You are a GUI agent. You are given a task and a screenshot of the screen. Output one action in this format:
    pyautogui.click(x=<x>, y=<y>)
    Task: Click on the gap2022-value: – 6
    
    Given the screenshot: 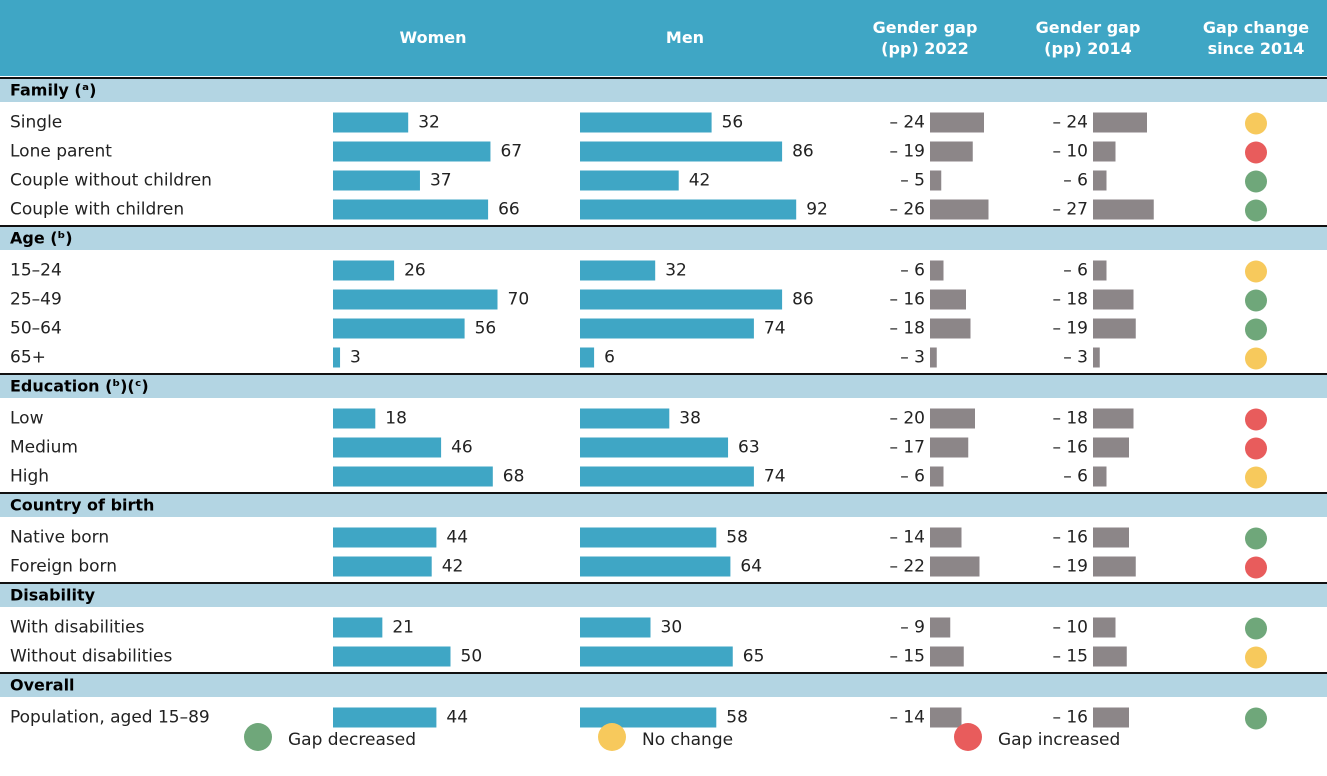 What is the action you would take?
    pyautogui.click(x=912, y=271)
    